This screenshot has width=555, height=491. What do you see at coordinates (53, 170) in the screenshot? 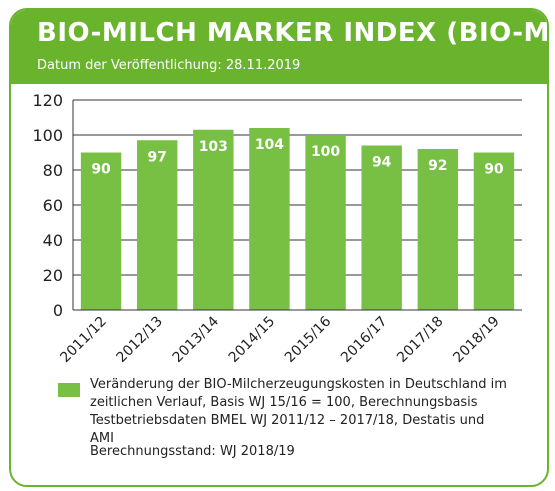
I see `y-tick-label: 80` at bounding box center [53, 170].